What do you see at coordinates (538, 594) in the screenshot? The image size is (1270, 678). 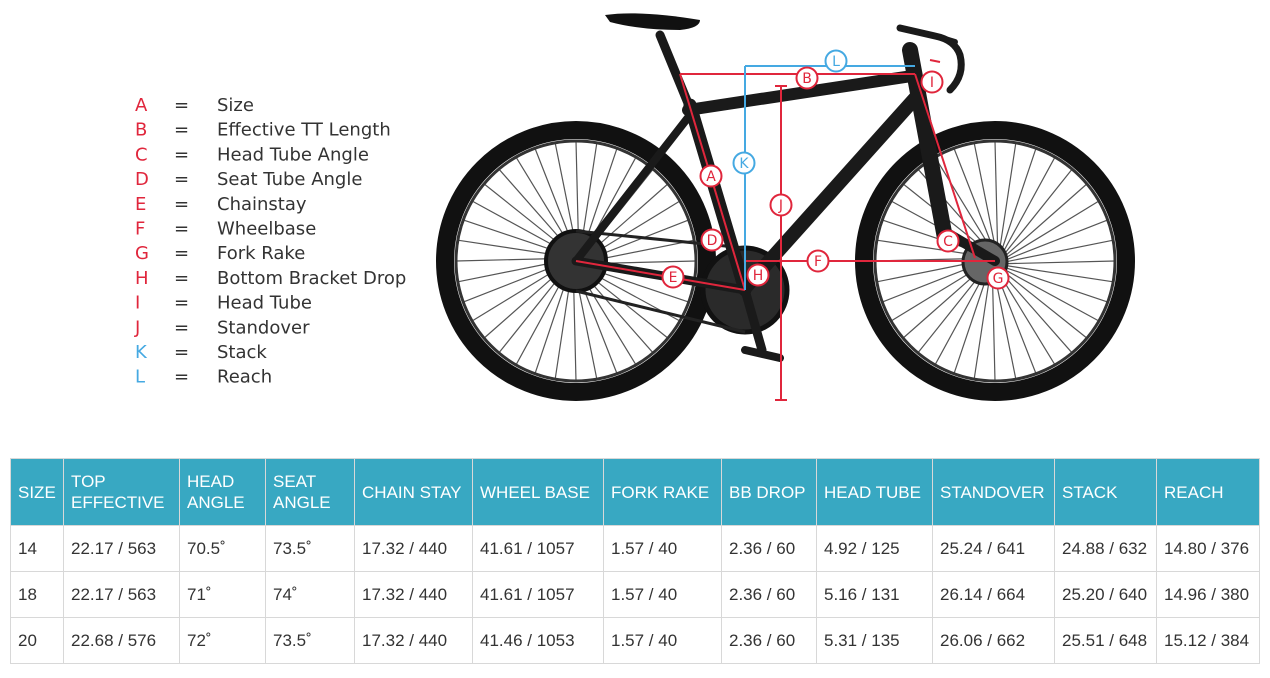 I see `table-cell: 41.61 / 1057` at bounding box center [538, 594].